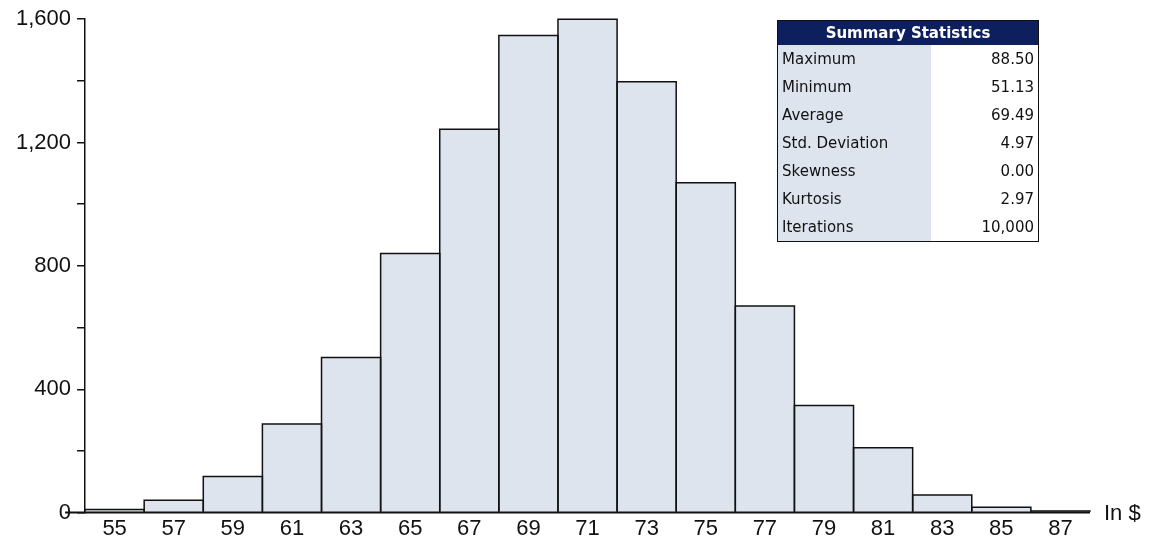 The width and height of the screenshot is (1170, 549). Describe the element at coordinates (854, 59) in the screenshot. I see `annotation: Maximum` at that location.